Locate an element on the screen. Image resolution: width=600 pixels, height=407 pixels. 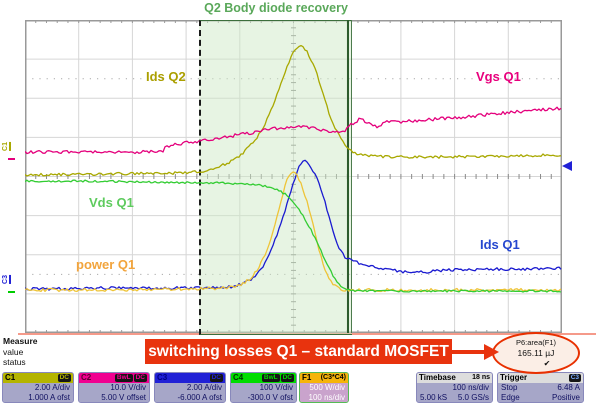
info-box-body: 100 V/div -300.0 V ofst is located at coordinates (263, 392).